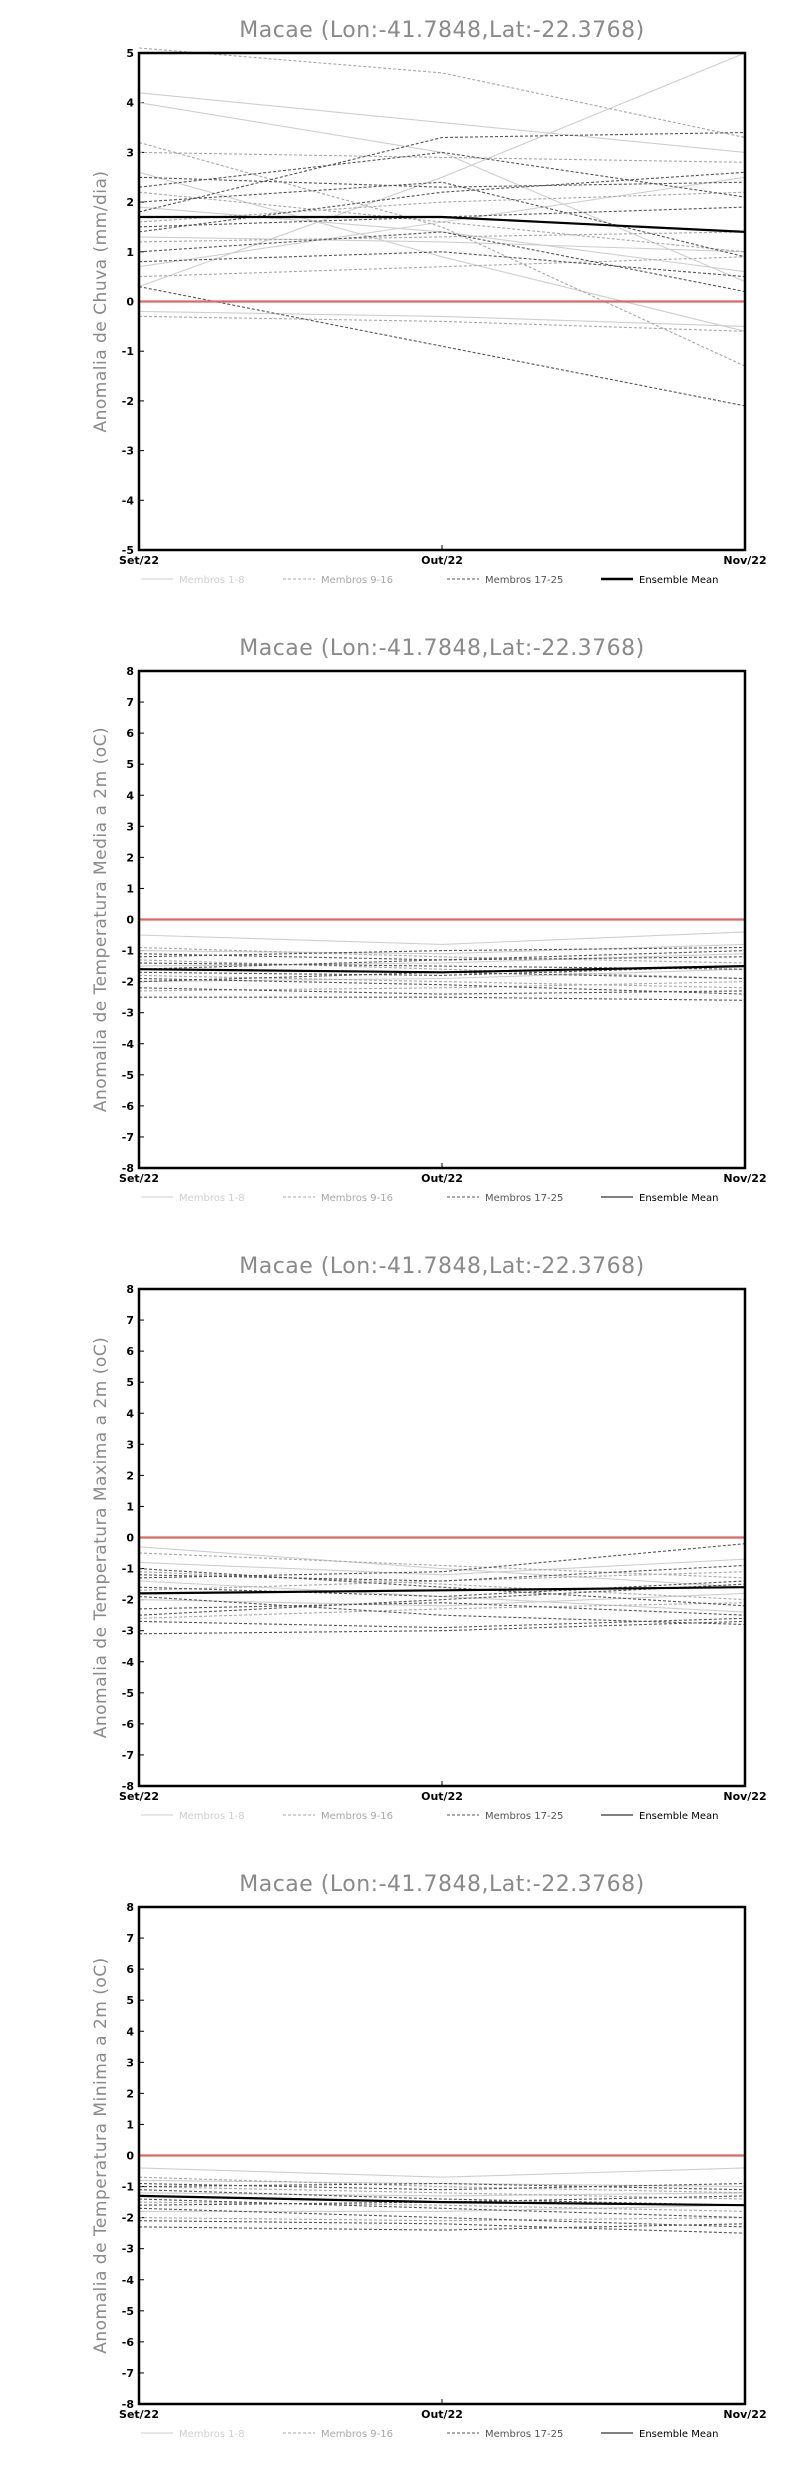 The width and height of the screenshot is (800, 2472). I want to click on y-tick-label: 8, so click(130, 1907).